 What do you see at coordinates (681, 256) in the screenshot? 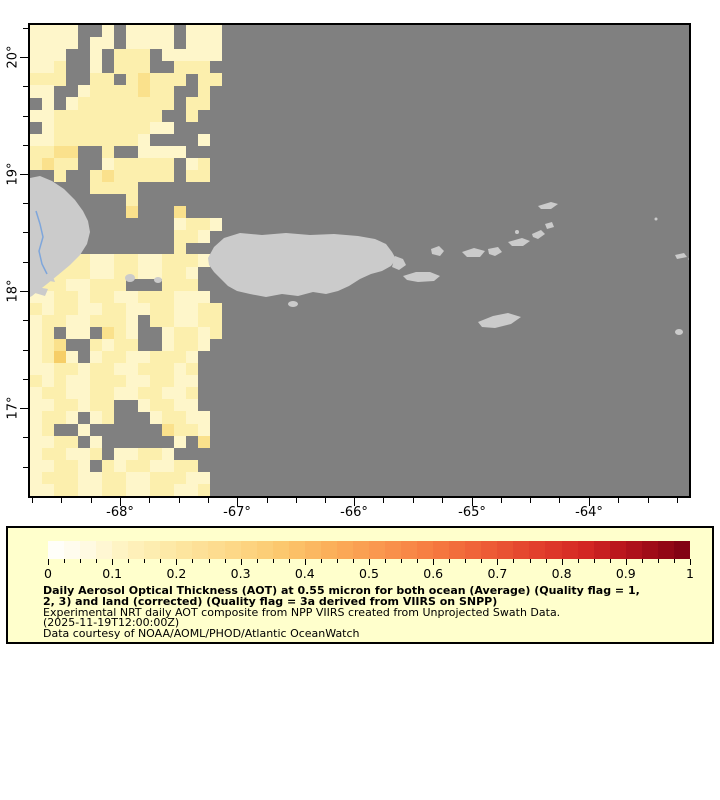
I see `anguilla` at bounding box center [681, 256].